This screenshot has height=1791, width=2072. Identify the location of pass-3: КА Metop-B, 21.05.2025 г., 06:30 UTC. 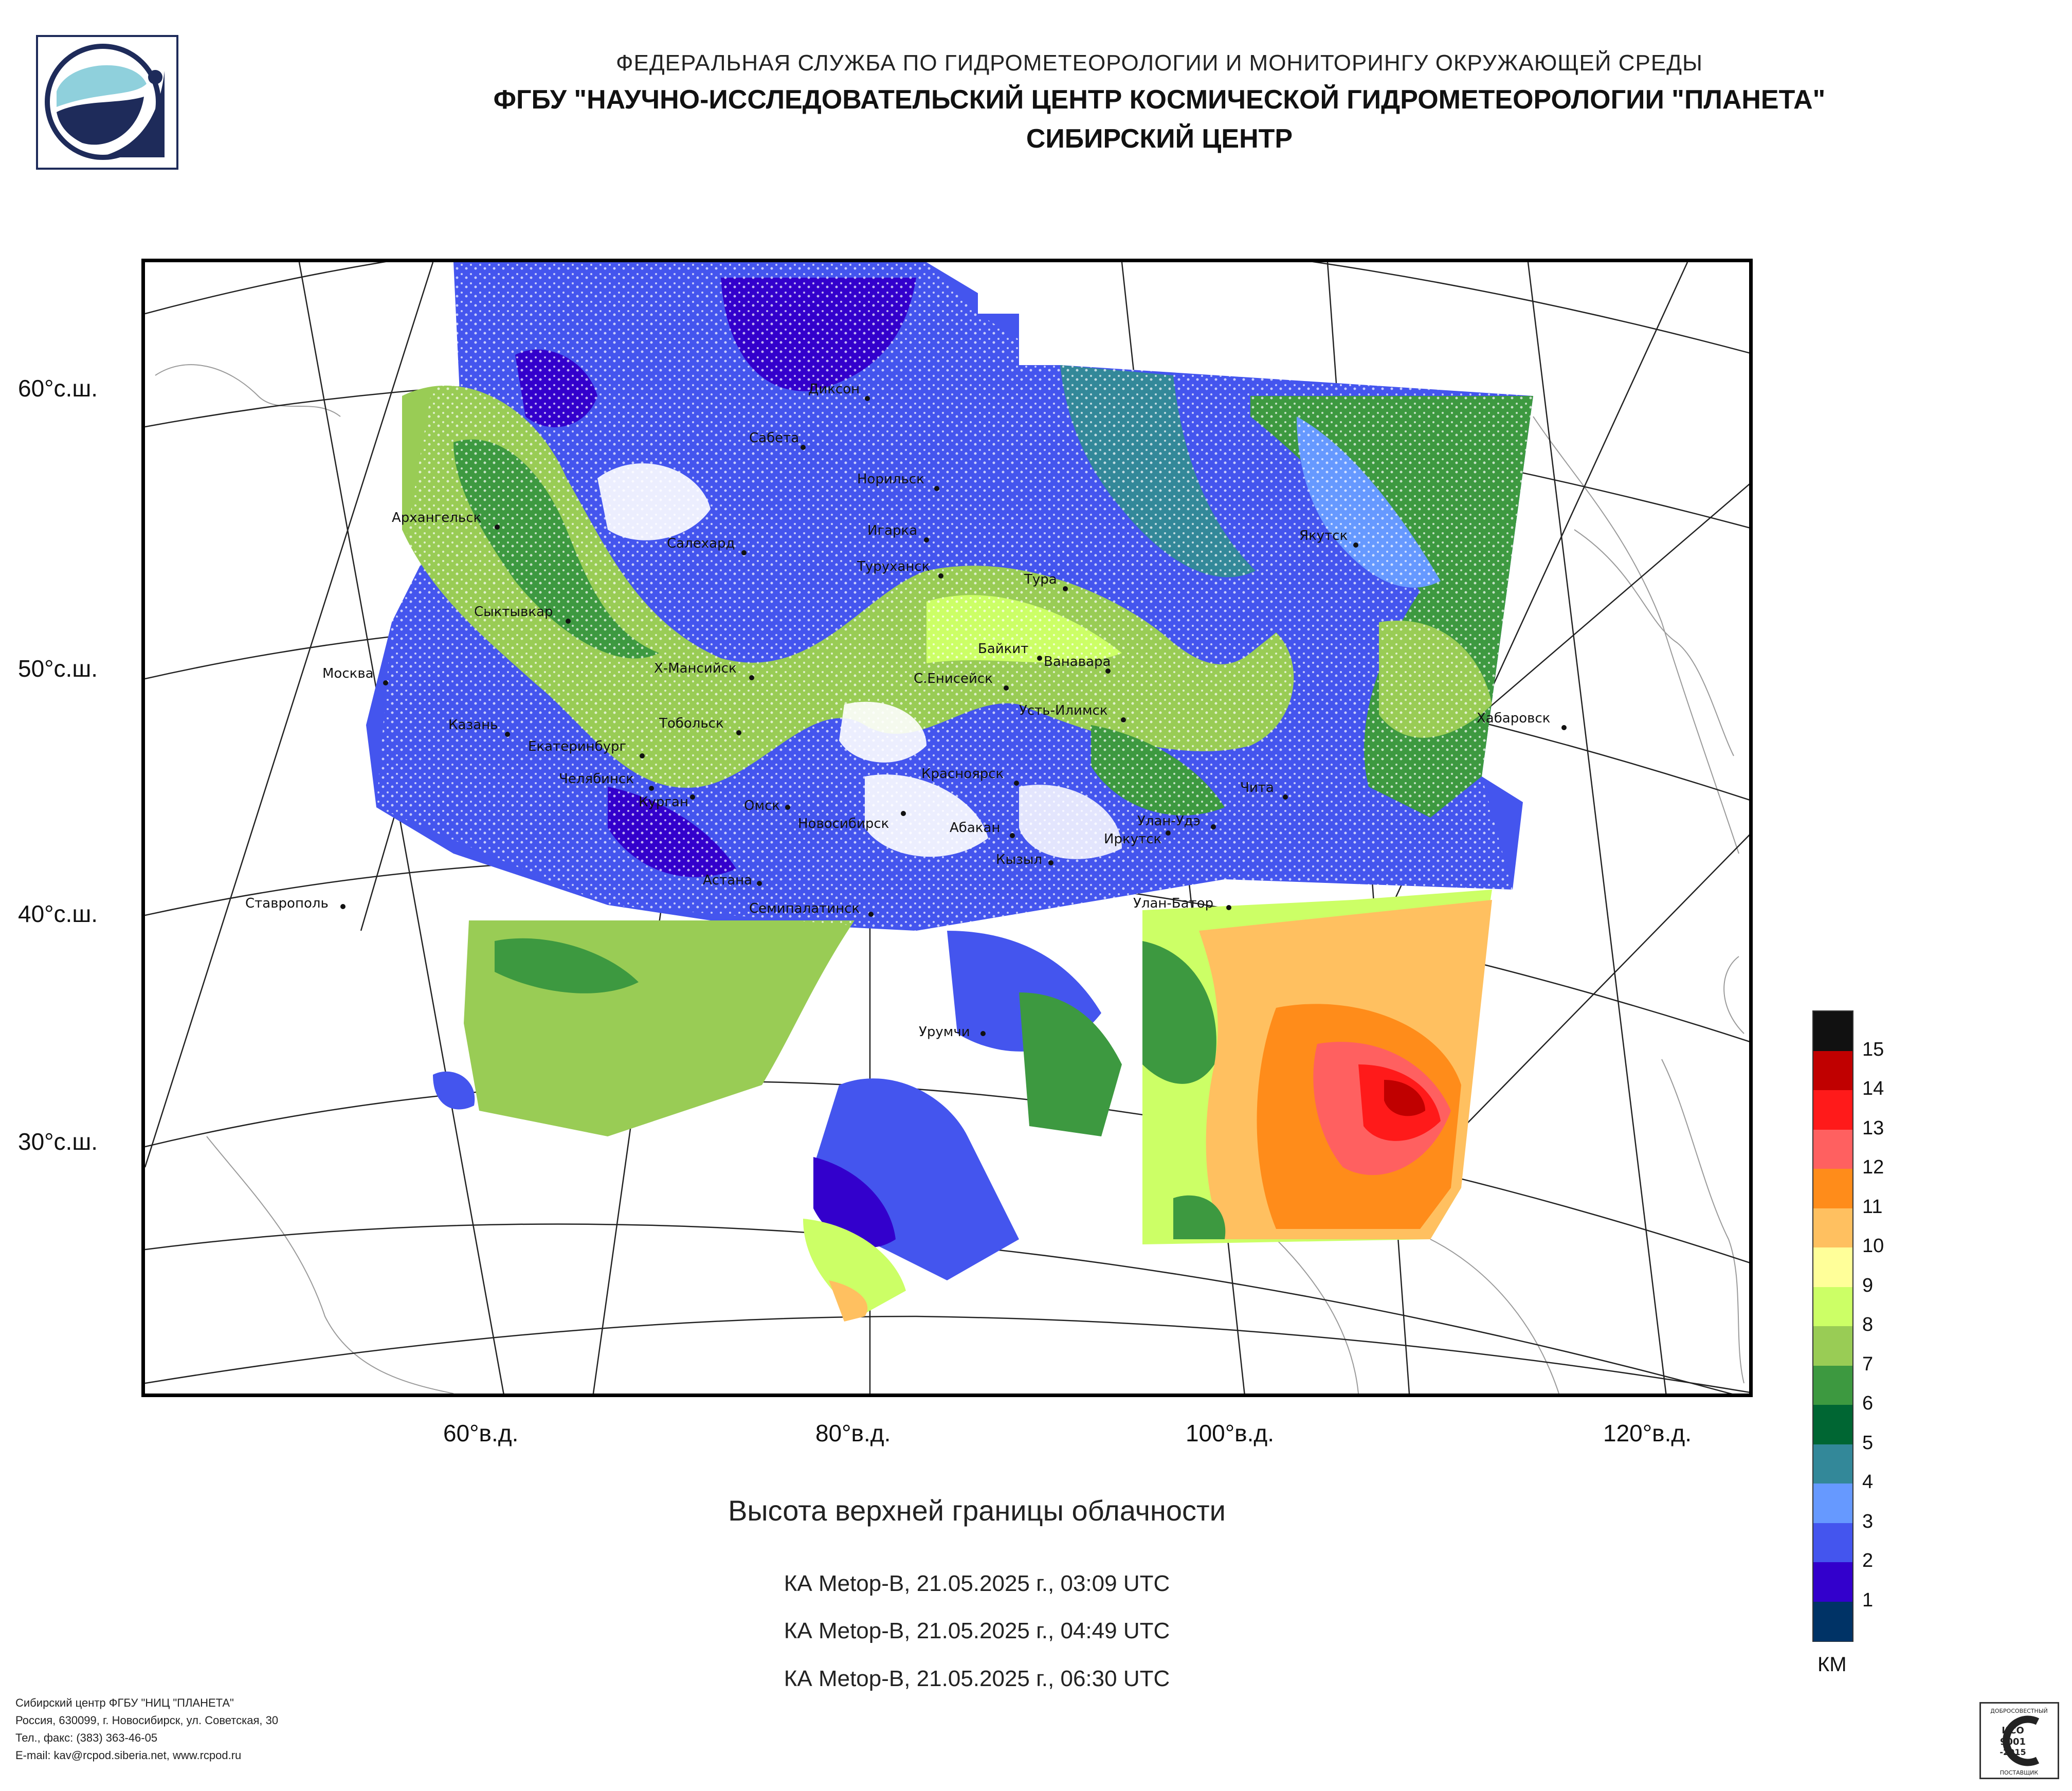
(977, 1679).